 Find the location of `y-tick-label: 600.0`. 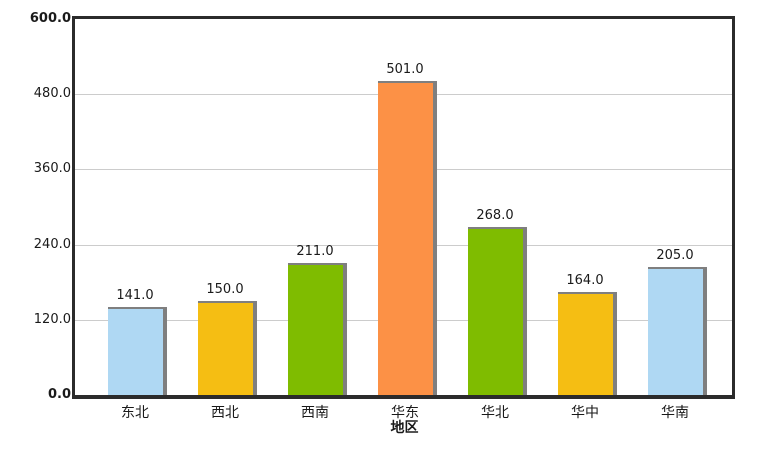

y-tick-label: 600.0 is located at coordinates (50, 18).